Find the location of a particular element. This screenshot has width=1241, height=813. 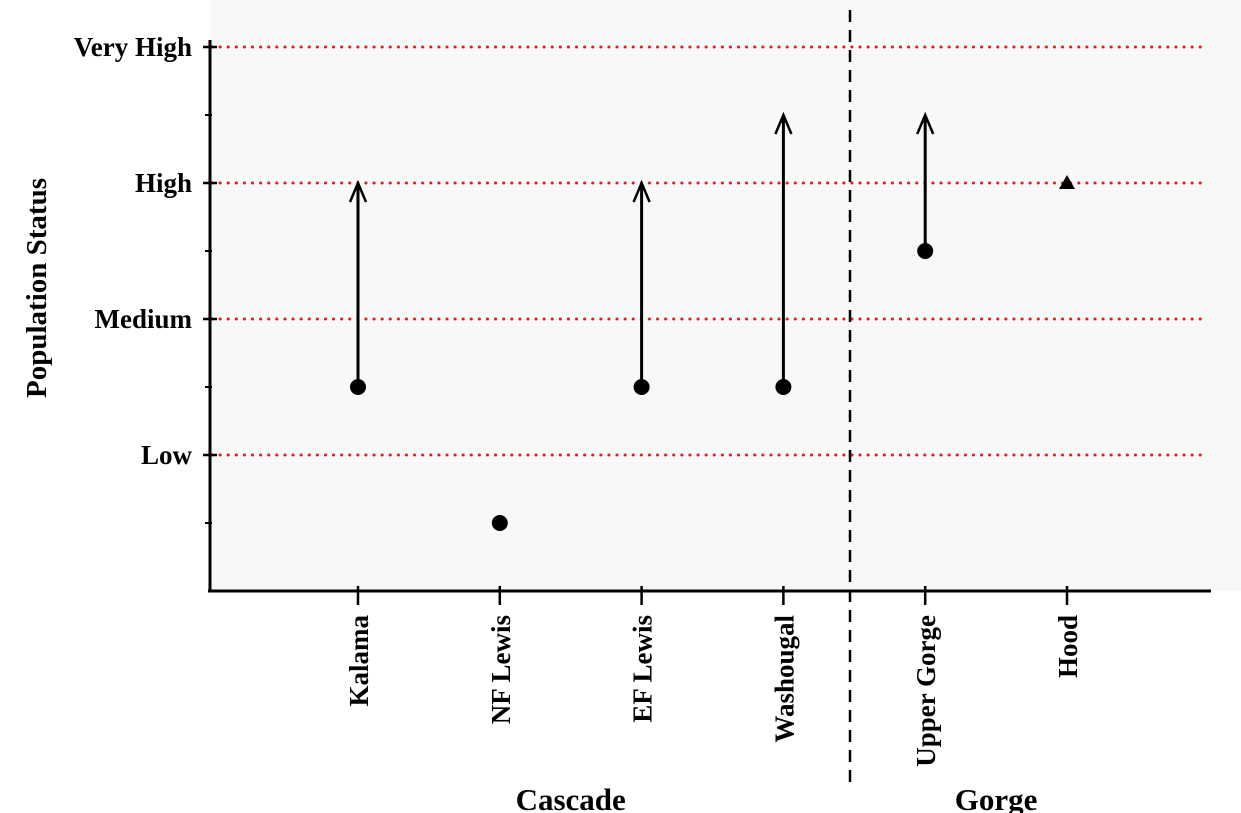

x-tick-label: NF Lewis is located at coordinates (501, 669).